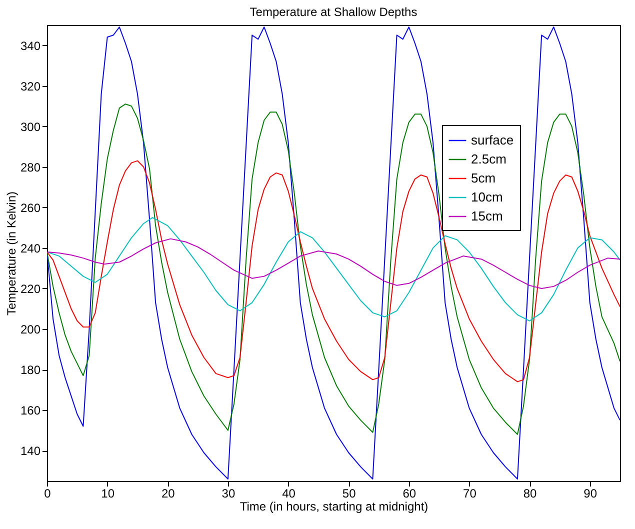 The image size is (635, 529). I want to click on y-tick-label: 340, so click(30, 45).